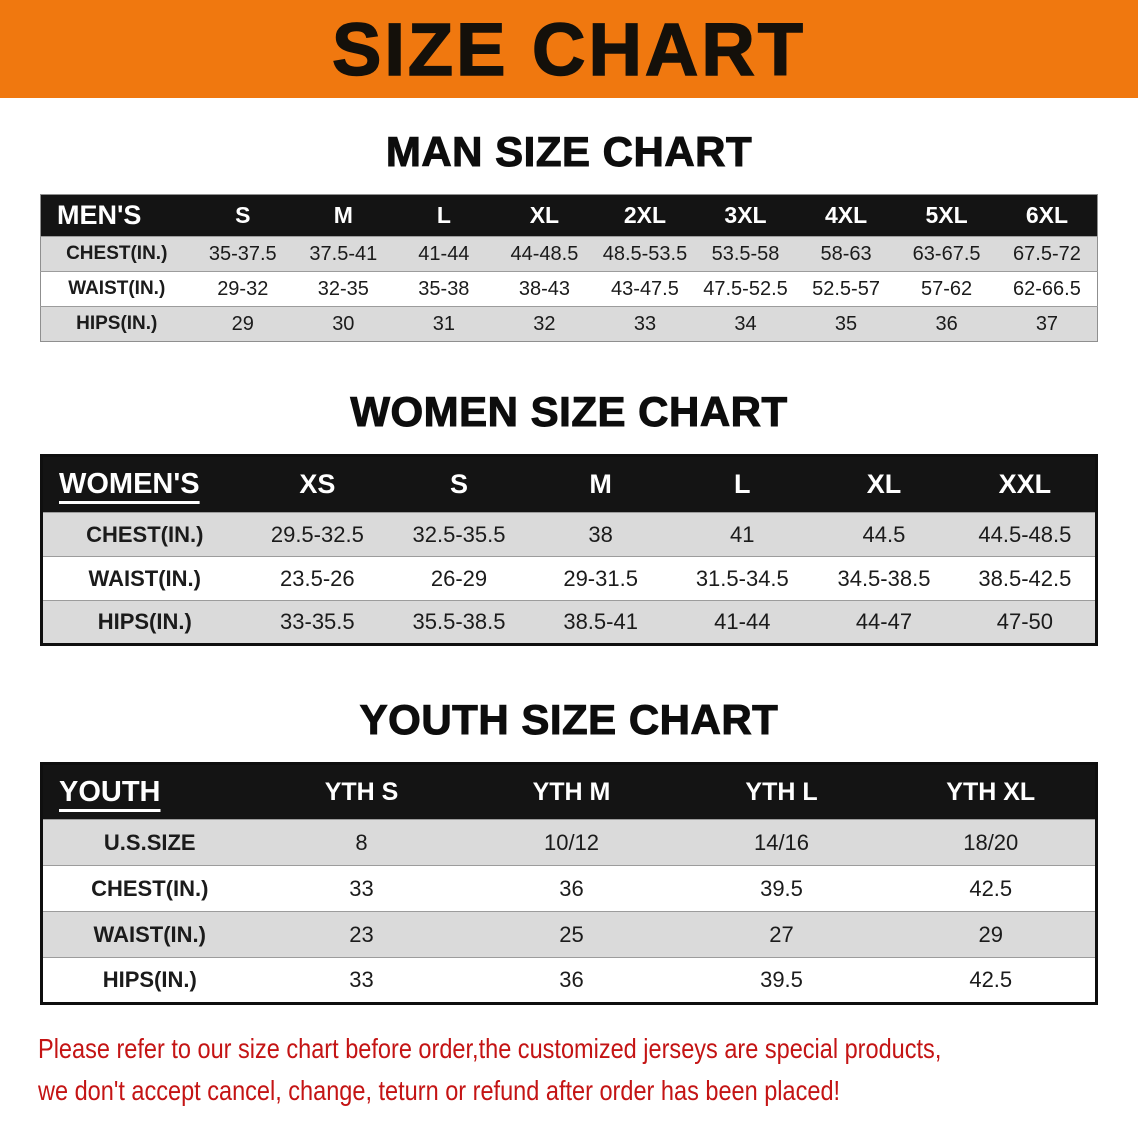  I want to click on size-value: 29, so click(243, 324).